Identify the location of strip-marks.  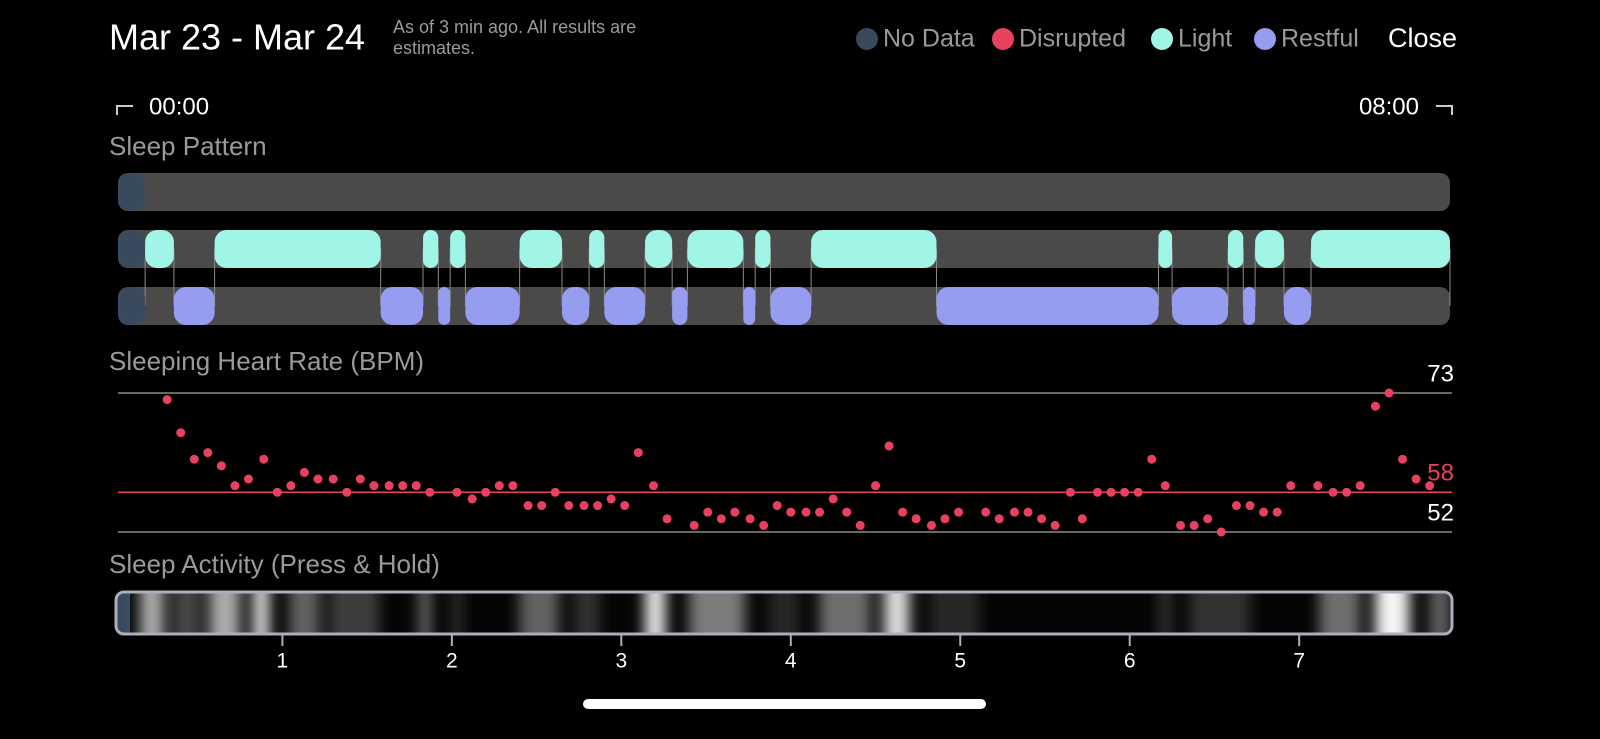
(783, 613).